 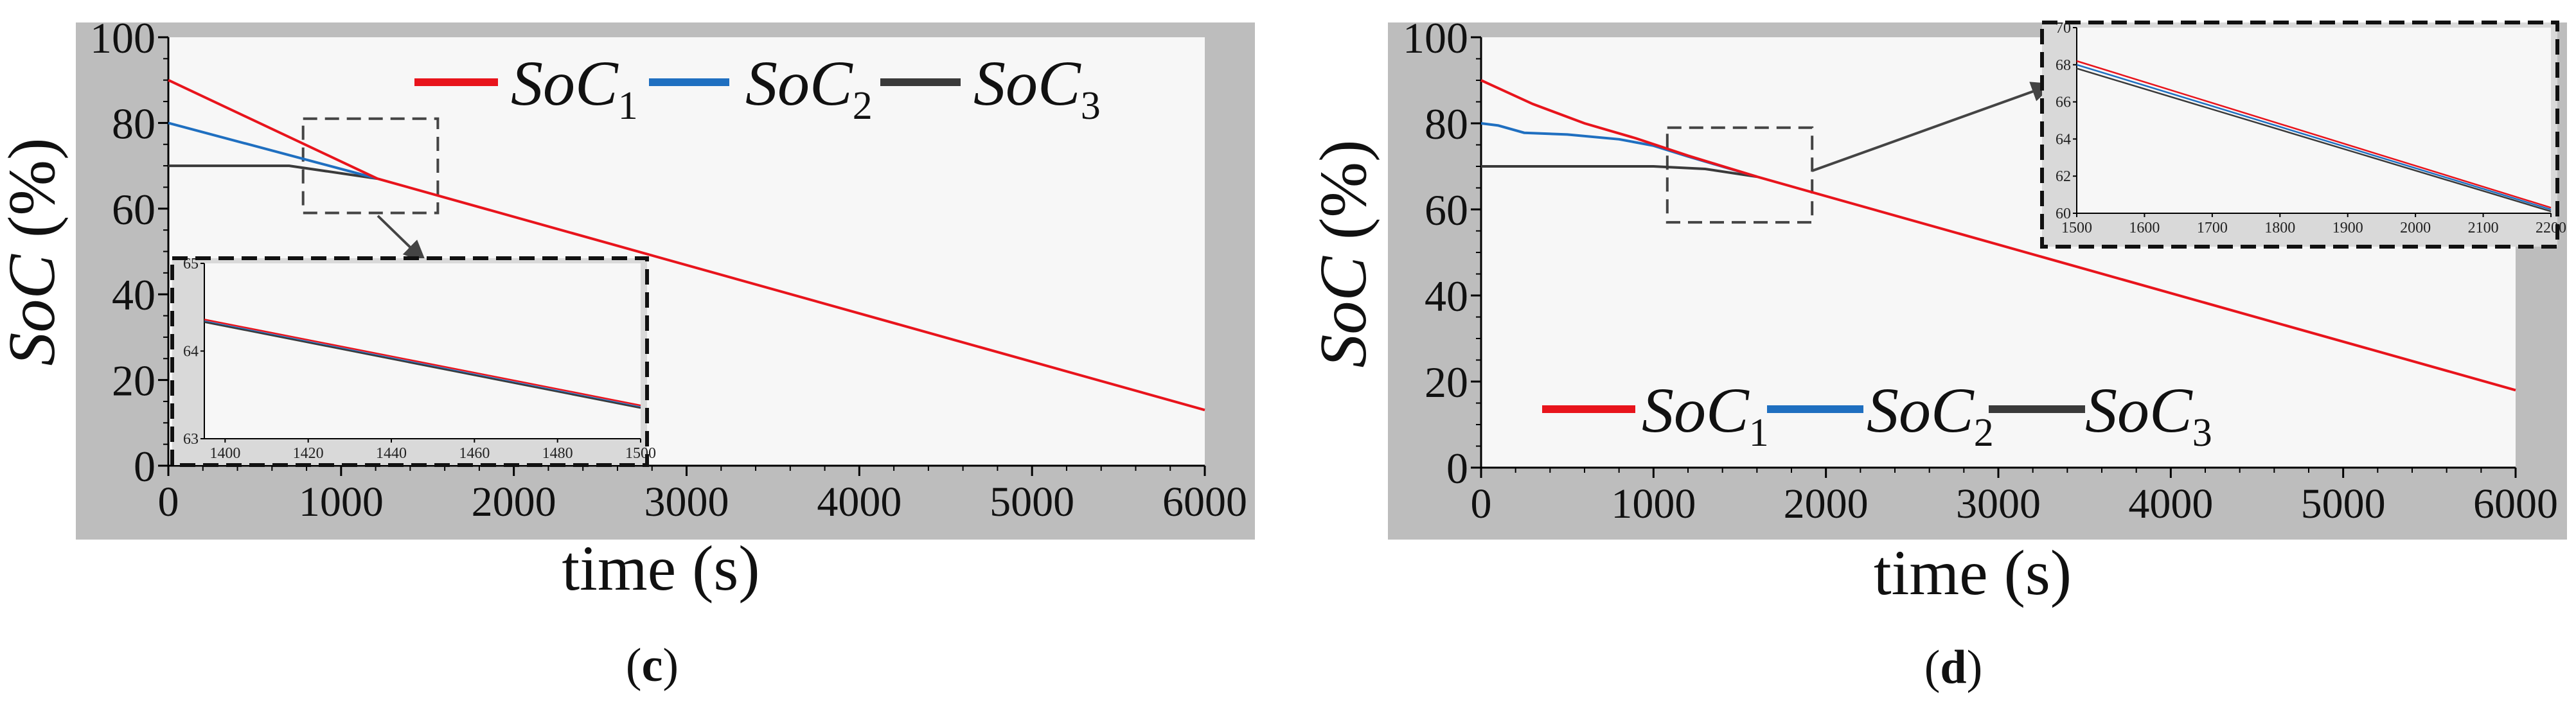 I want to click on panel-caption: (d), so click(x=1953, y=667).